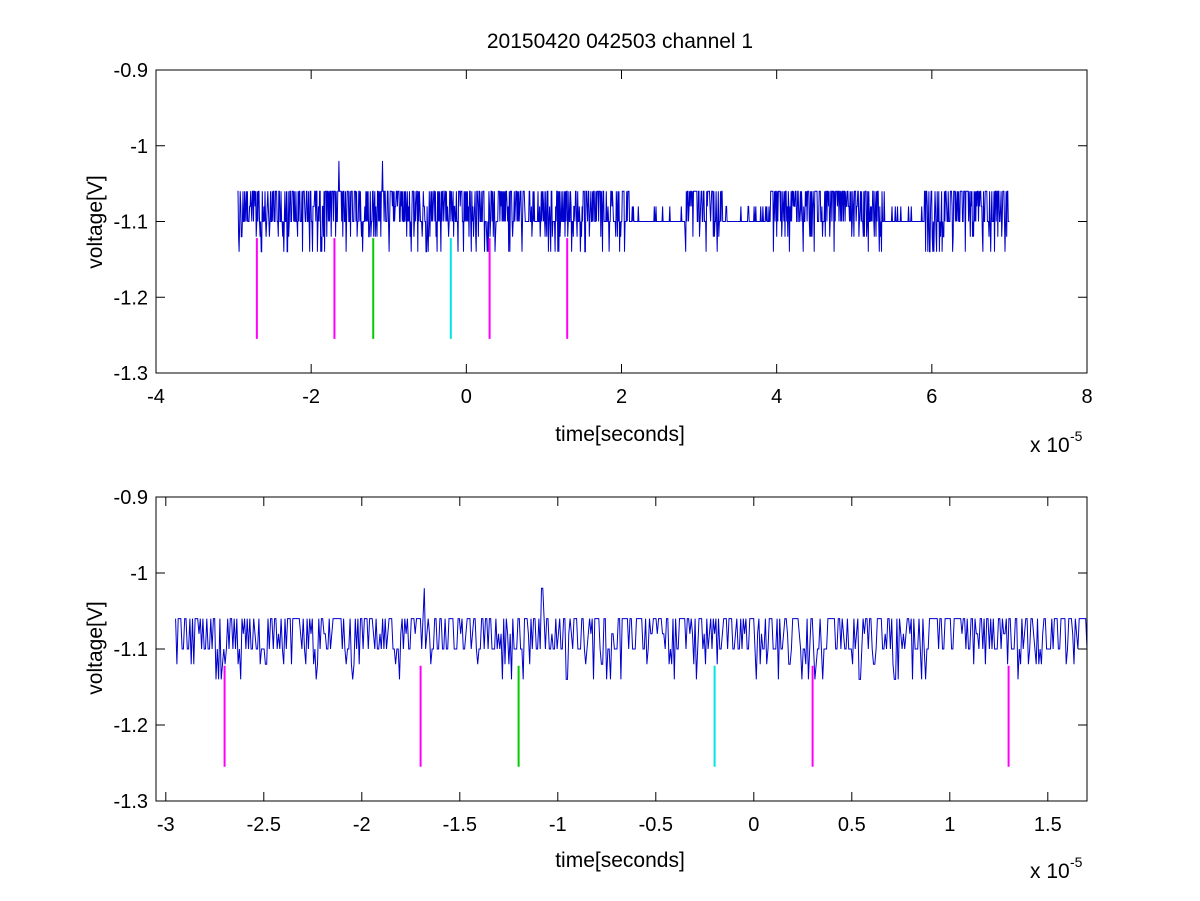 This screenshot has width=1200, height=901. What do you see at coordinates (131, 650) in the screenshot?
I see `bottom-chart-ytick-label: -1.1` at bounding box center [131, 650].